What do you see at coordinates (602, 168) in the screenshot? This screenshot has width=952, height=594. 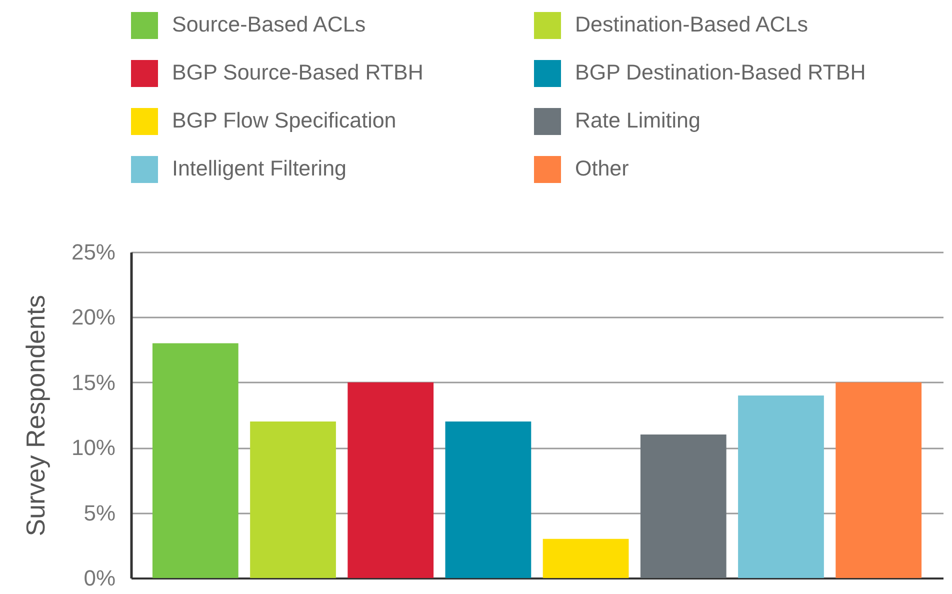 I see `legend-label: Other` at bounding box center [602, 168].